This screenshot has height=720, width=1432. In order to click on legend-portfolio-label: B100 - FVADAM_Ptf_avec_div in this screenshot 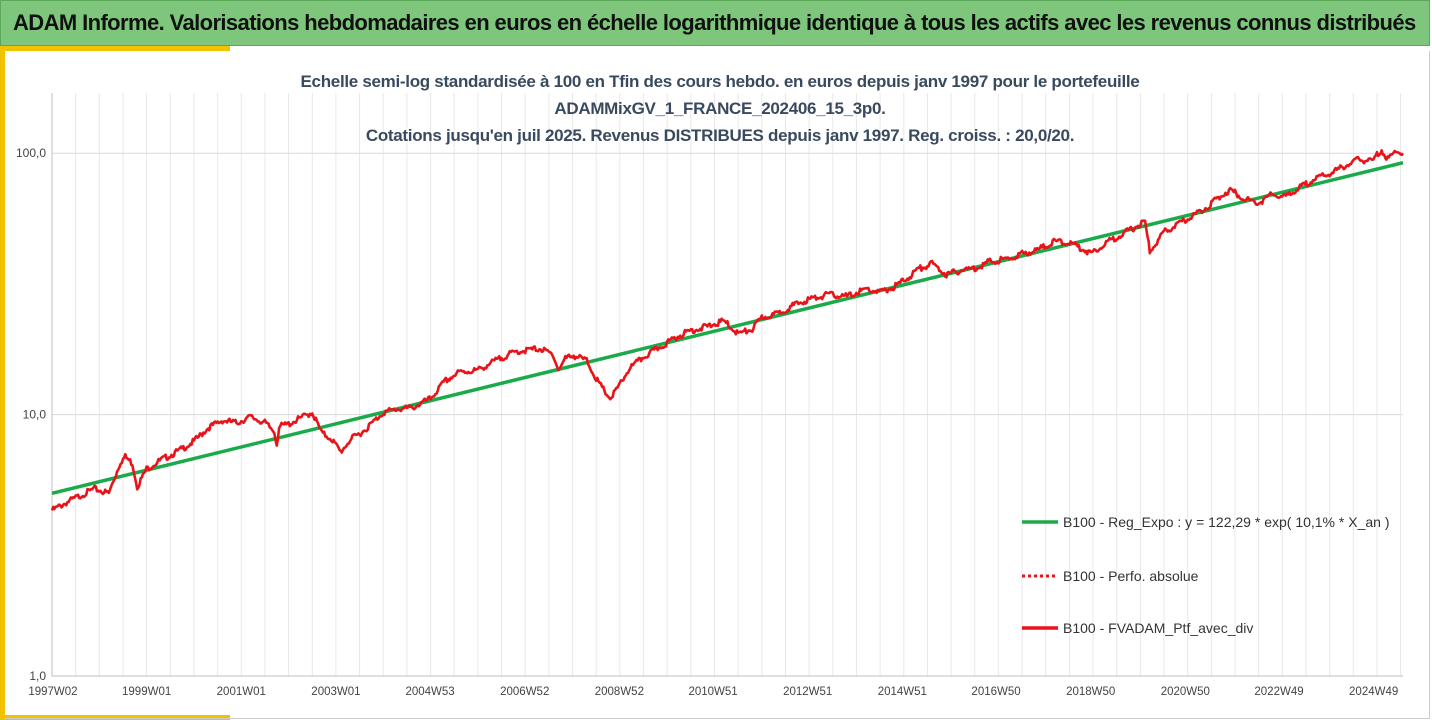, I will do `click(1158, 628)`.